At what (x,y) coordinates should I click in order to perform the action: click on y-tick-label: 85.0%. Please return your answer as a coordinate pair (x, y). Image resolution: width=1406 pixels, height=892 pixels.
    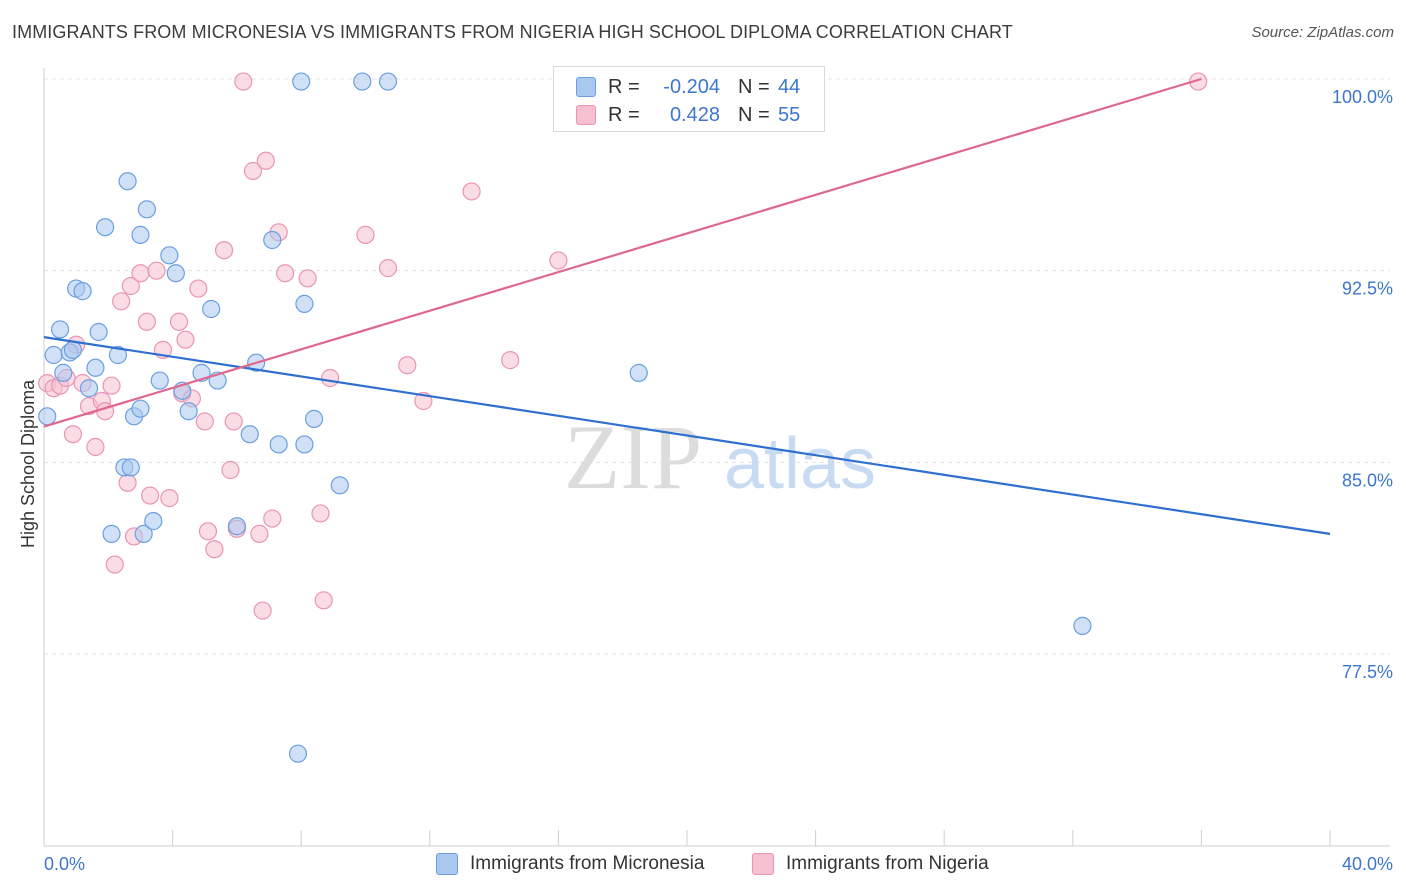
    Looking at the image, I should click on (1367, 480).